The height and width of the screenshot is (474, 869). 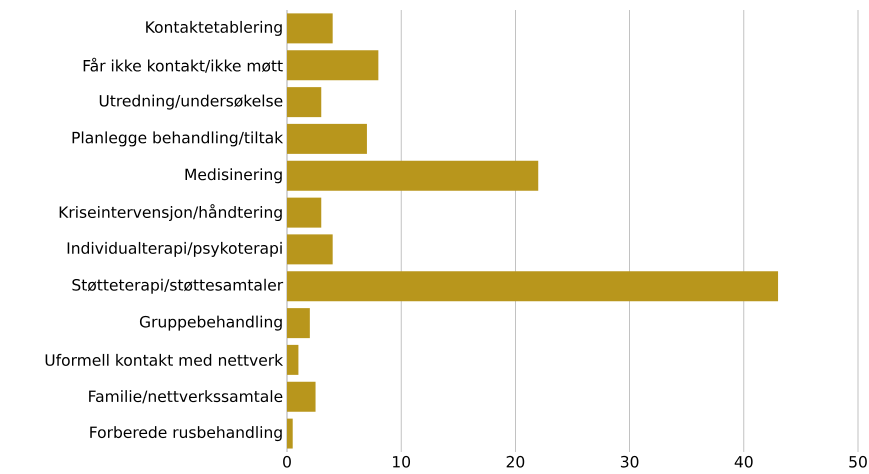 I want to click on y-tick-label: Medisinering, so click(x=234, y=176).